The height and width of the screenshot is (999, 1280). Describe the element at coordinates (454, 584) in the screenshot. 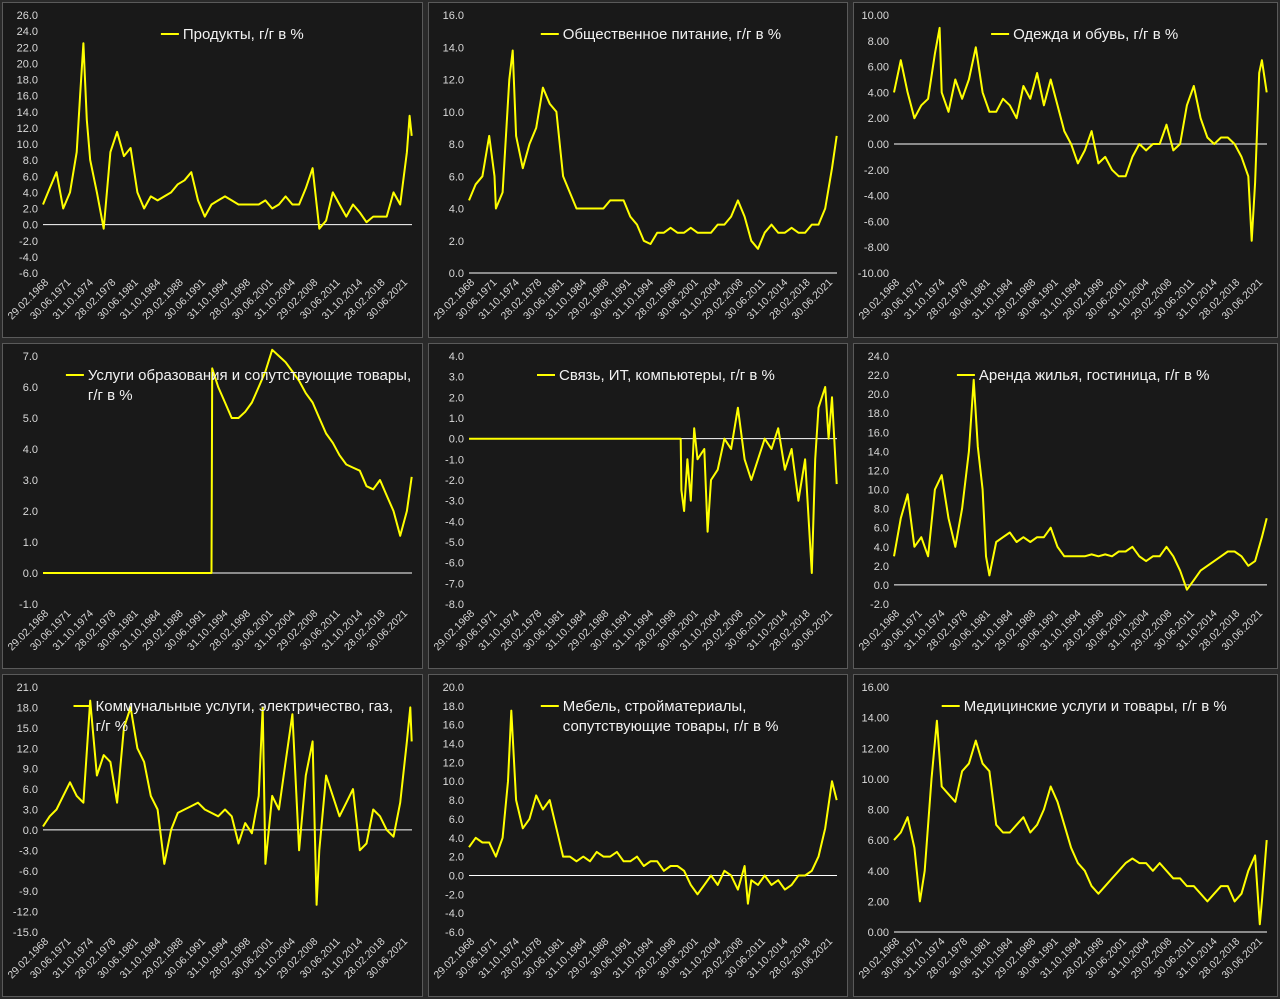

I see `y-tick-label: -7.0` at that location.